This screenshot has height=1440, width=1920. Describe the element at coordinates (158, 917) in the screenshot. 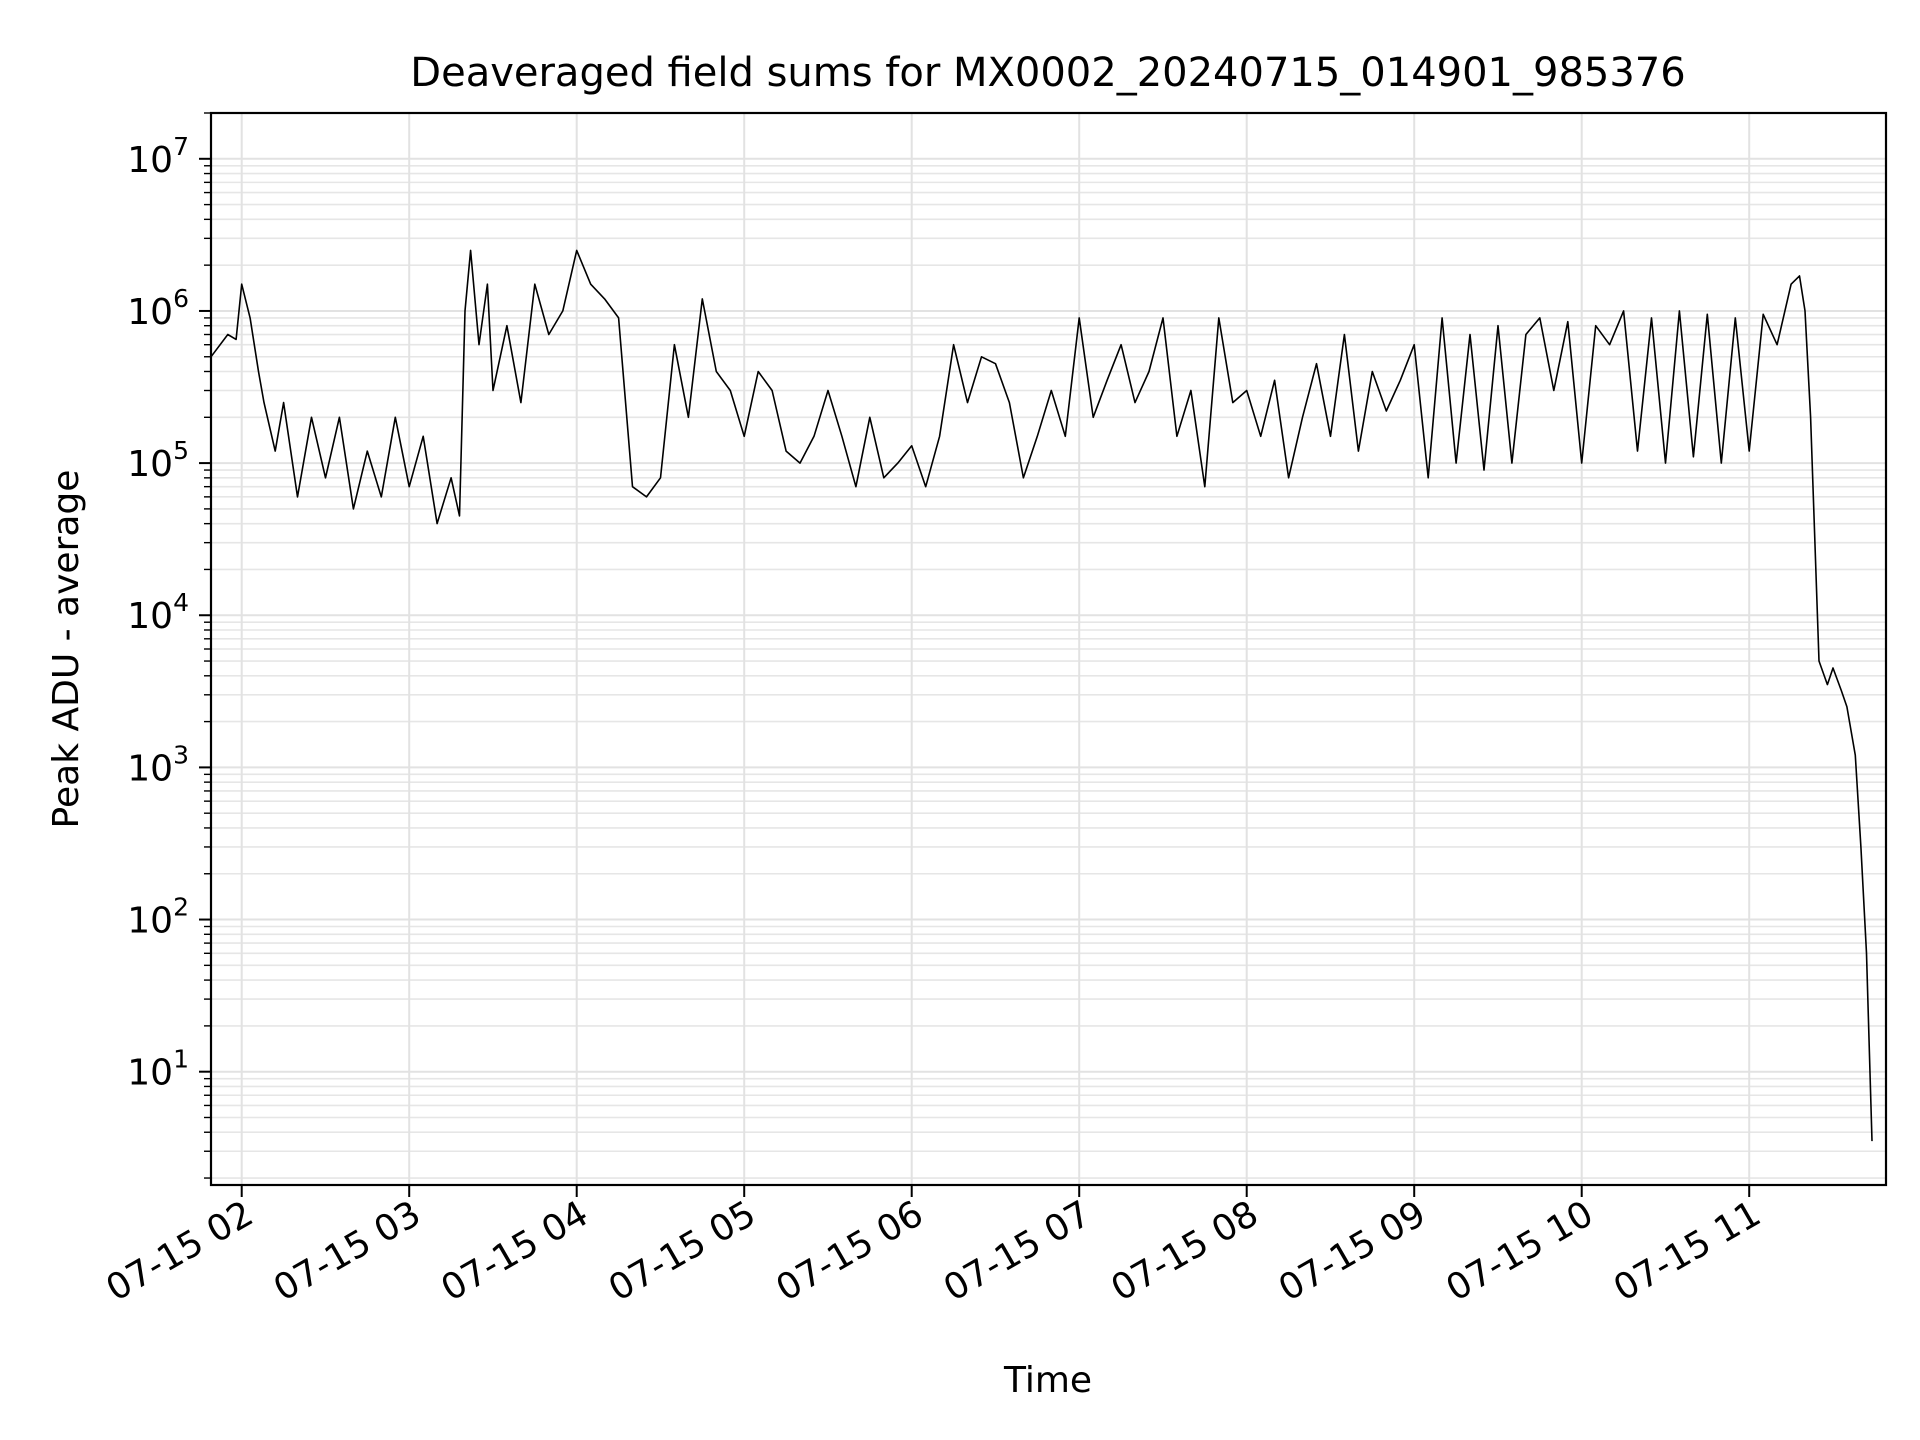

I see `y-tick-label: 10²` at that location.